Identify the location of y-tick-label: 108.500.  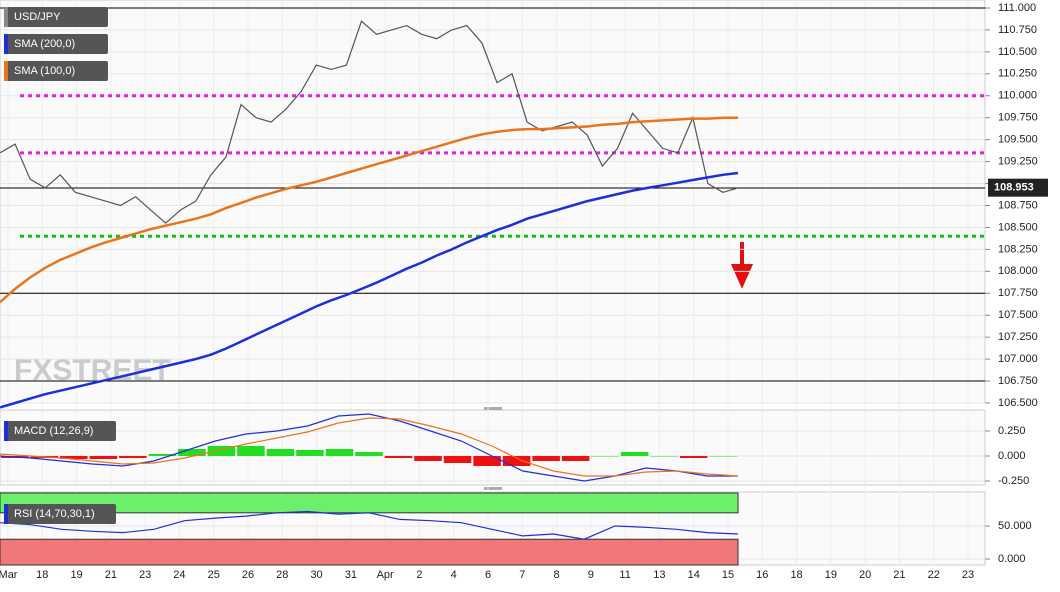
(1018, 227).